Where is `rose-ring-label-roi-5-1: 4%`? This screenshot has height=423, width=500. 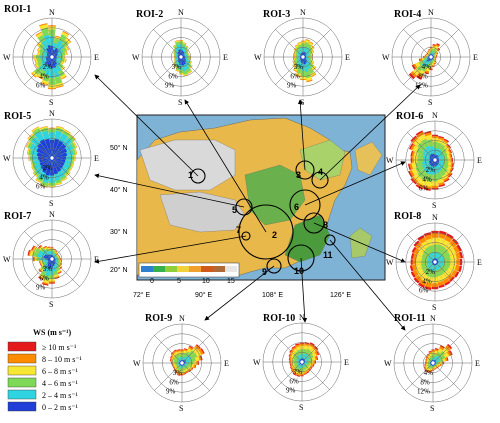 rose-ring-label-roi-5-1: 4% is located at coordinates (44, 177).